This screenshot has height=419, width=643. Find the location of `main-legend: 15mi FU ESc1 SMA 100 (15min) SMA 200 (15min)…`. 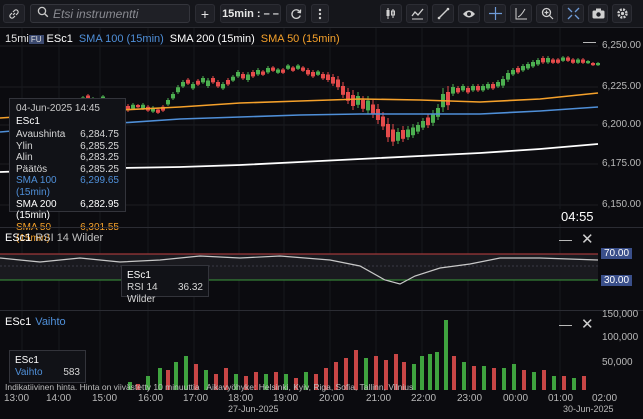

main-legend: 15mi FU ESc1 SMA 100 (15min) SMA 200 (15min)… is located at coordinates (172, 39).